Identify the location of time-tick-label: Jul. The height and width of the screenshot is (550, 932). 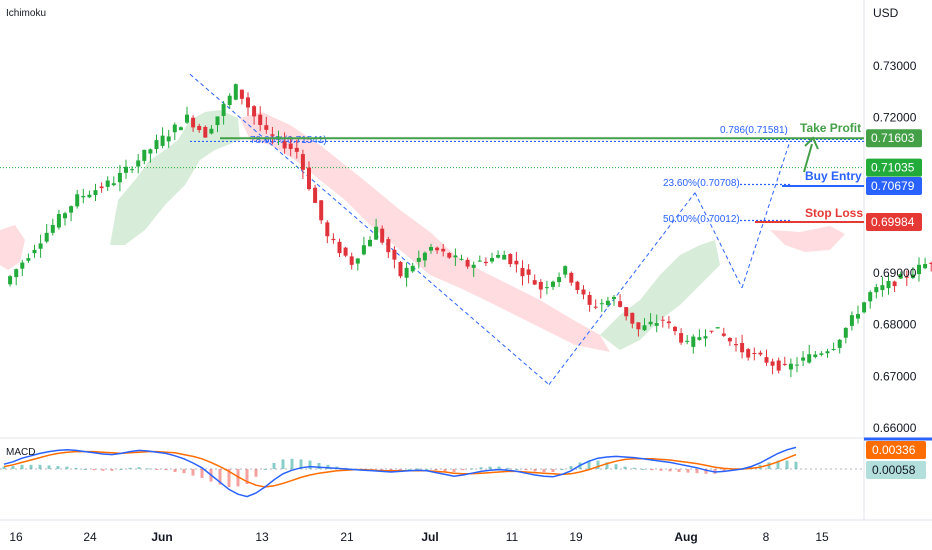
(429, 537).